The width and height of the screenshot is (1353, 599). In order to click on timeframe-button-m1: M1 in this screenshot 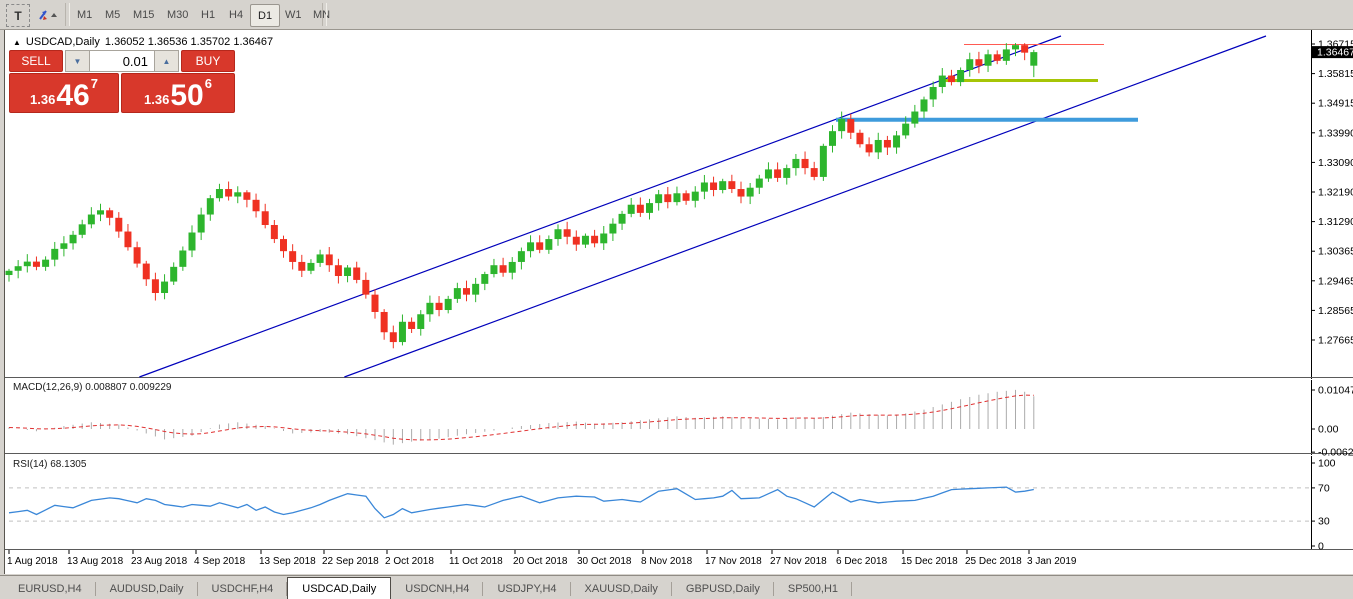, I will do `click(85, 14)`.